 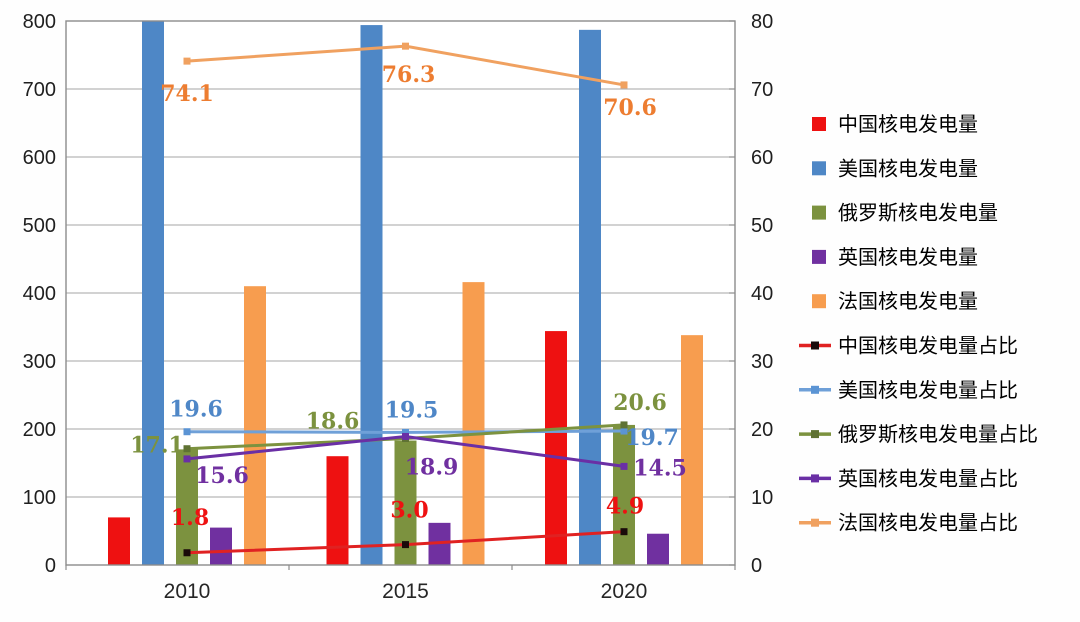 I want to click on left-axis-label-800: 800, so click(x=39, y=22).